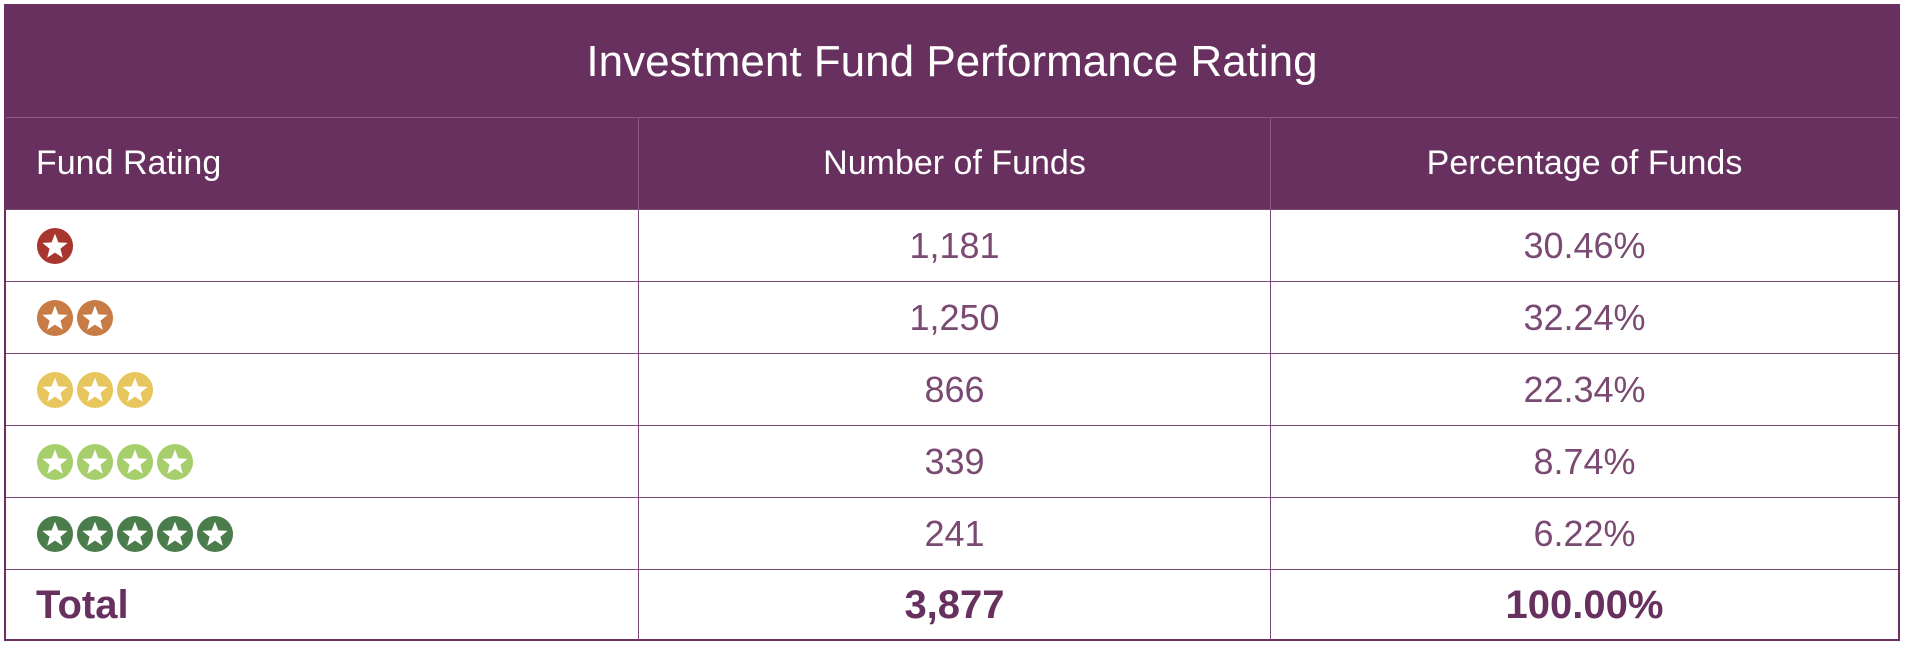  I want to click on header-fund-rating: Fund Rating, so click(322, 163).